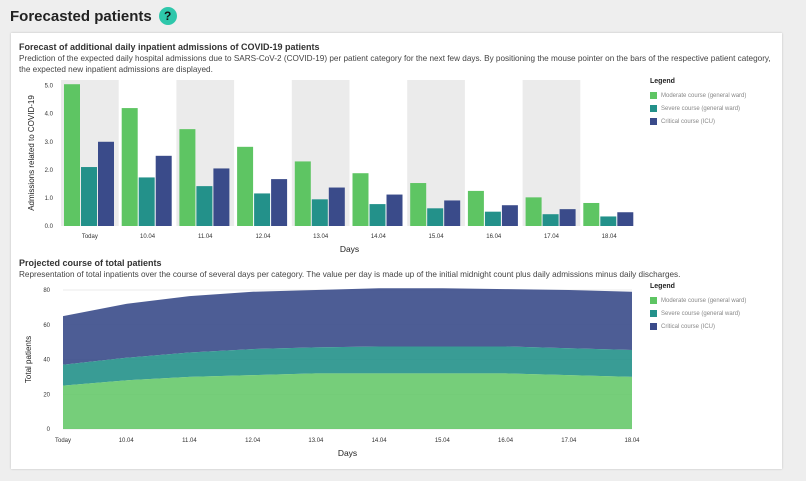 The height and width of the screenshot is (481, 806). Describe the element at coordinates (49, 227) in the screenshot. I see `y-tick-label: 0.0` at that location.